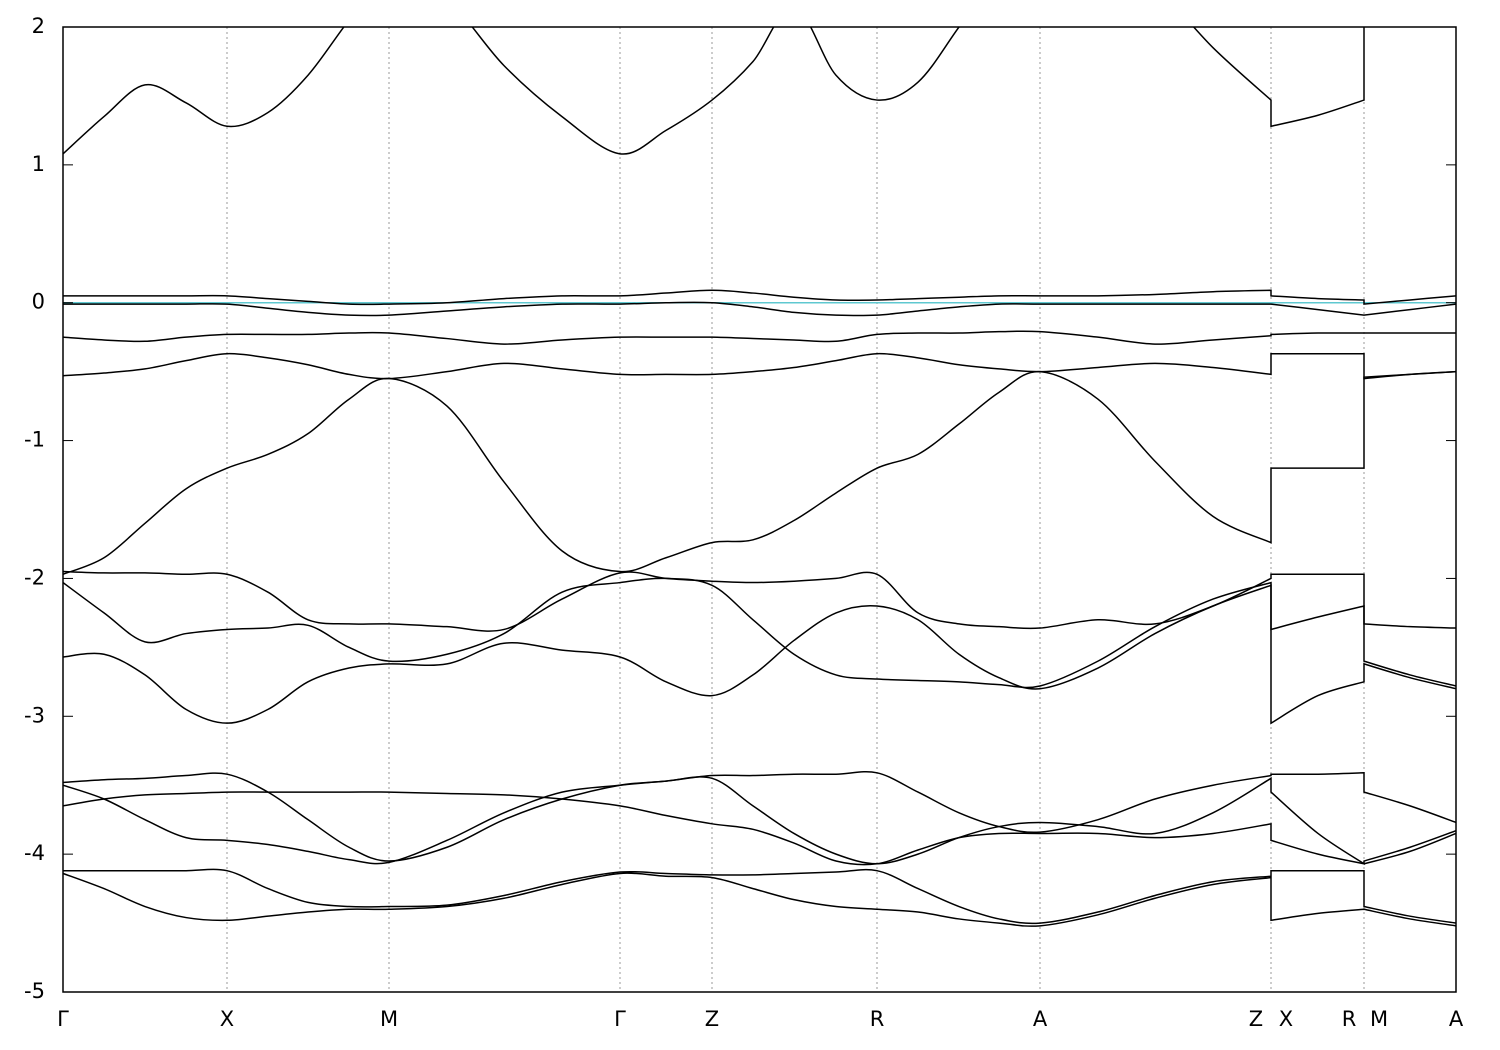 Image resolution: width=1500 pixels, height=1050 pixels. What do you see at coordinates (34, 991) in the screenshot?
I see `y-tick-label: -5` at bounding box center [34, 991].